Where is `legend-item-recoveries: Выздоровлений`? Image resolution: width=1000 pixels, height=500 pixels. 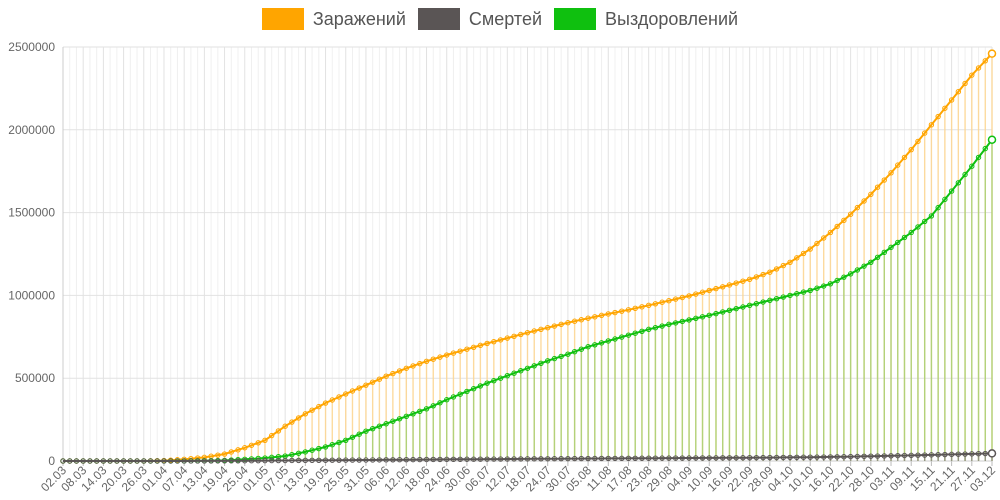 legend-item-recoveries: Выздоровлений is located at coordinates (646, 19).